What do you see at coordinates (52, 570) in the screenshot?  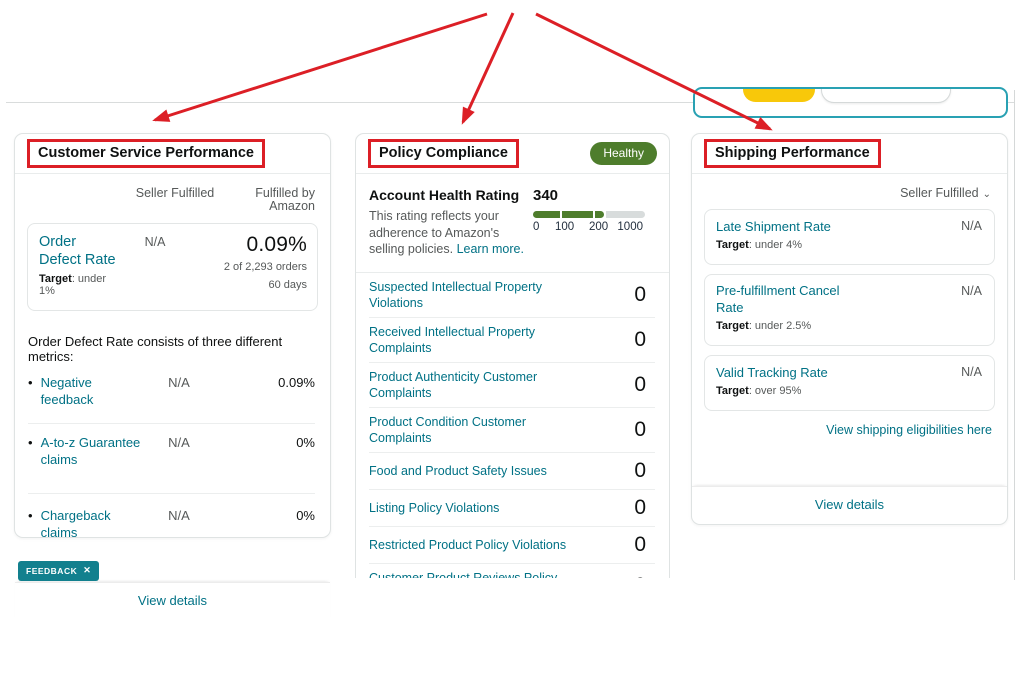 I see `feedback-label: FEEDBACK` at bounding box center [52, 570].